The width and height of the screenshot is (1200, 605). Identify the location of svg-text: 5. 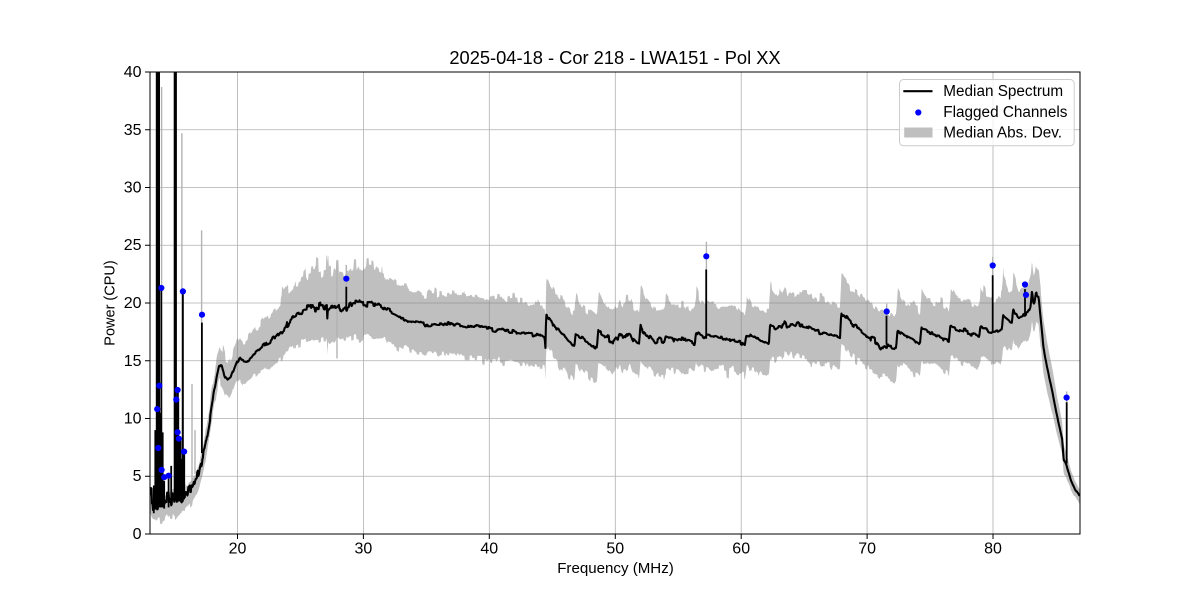
(137, 476).